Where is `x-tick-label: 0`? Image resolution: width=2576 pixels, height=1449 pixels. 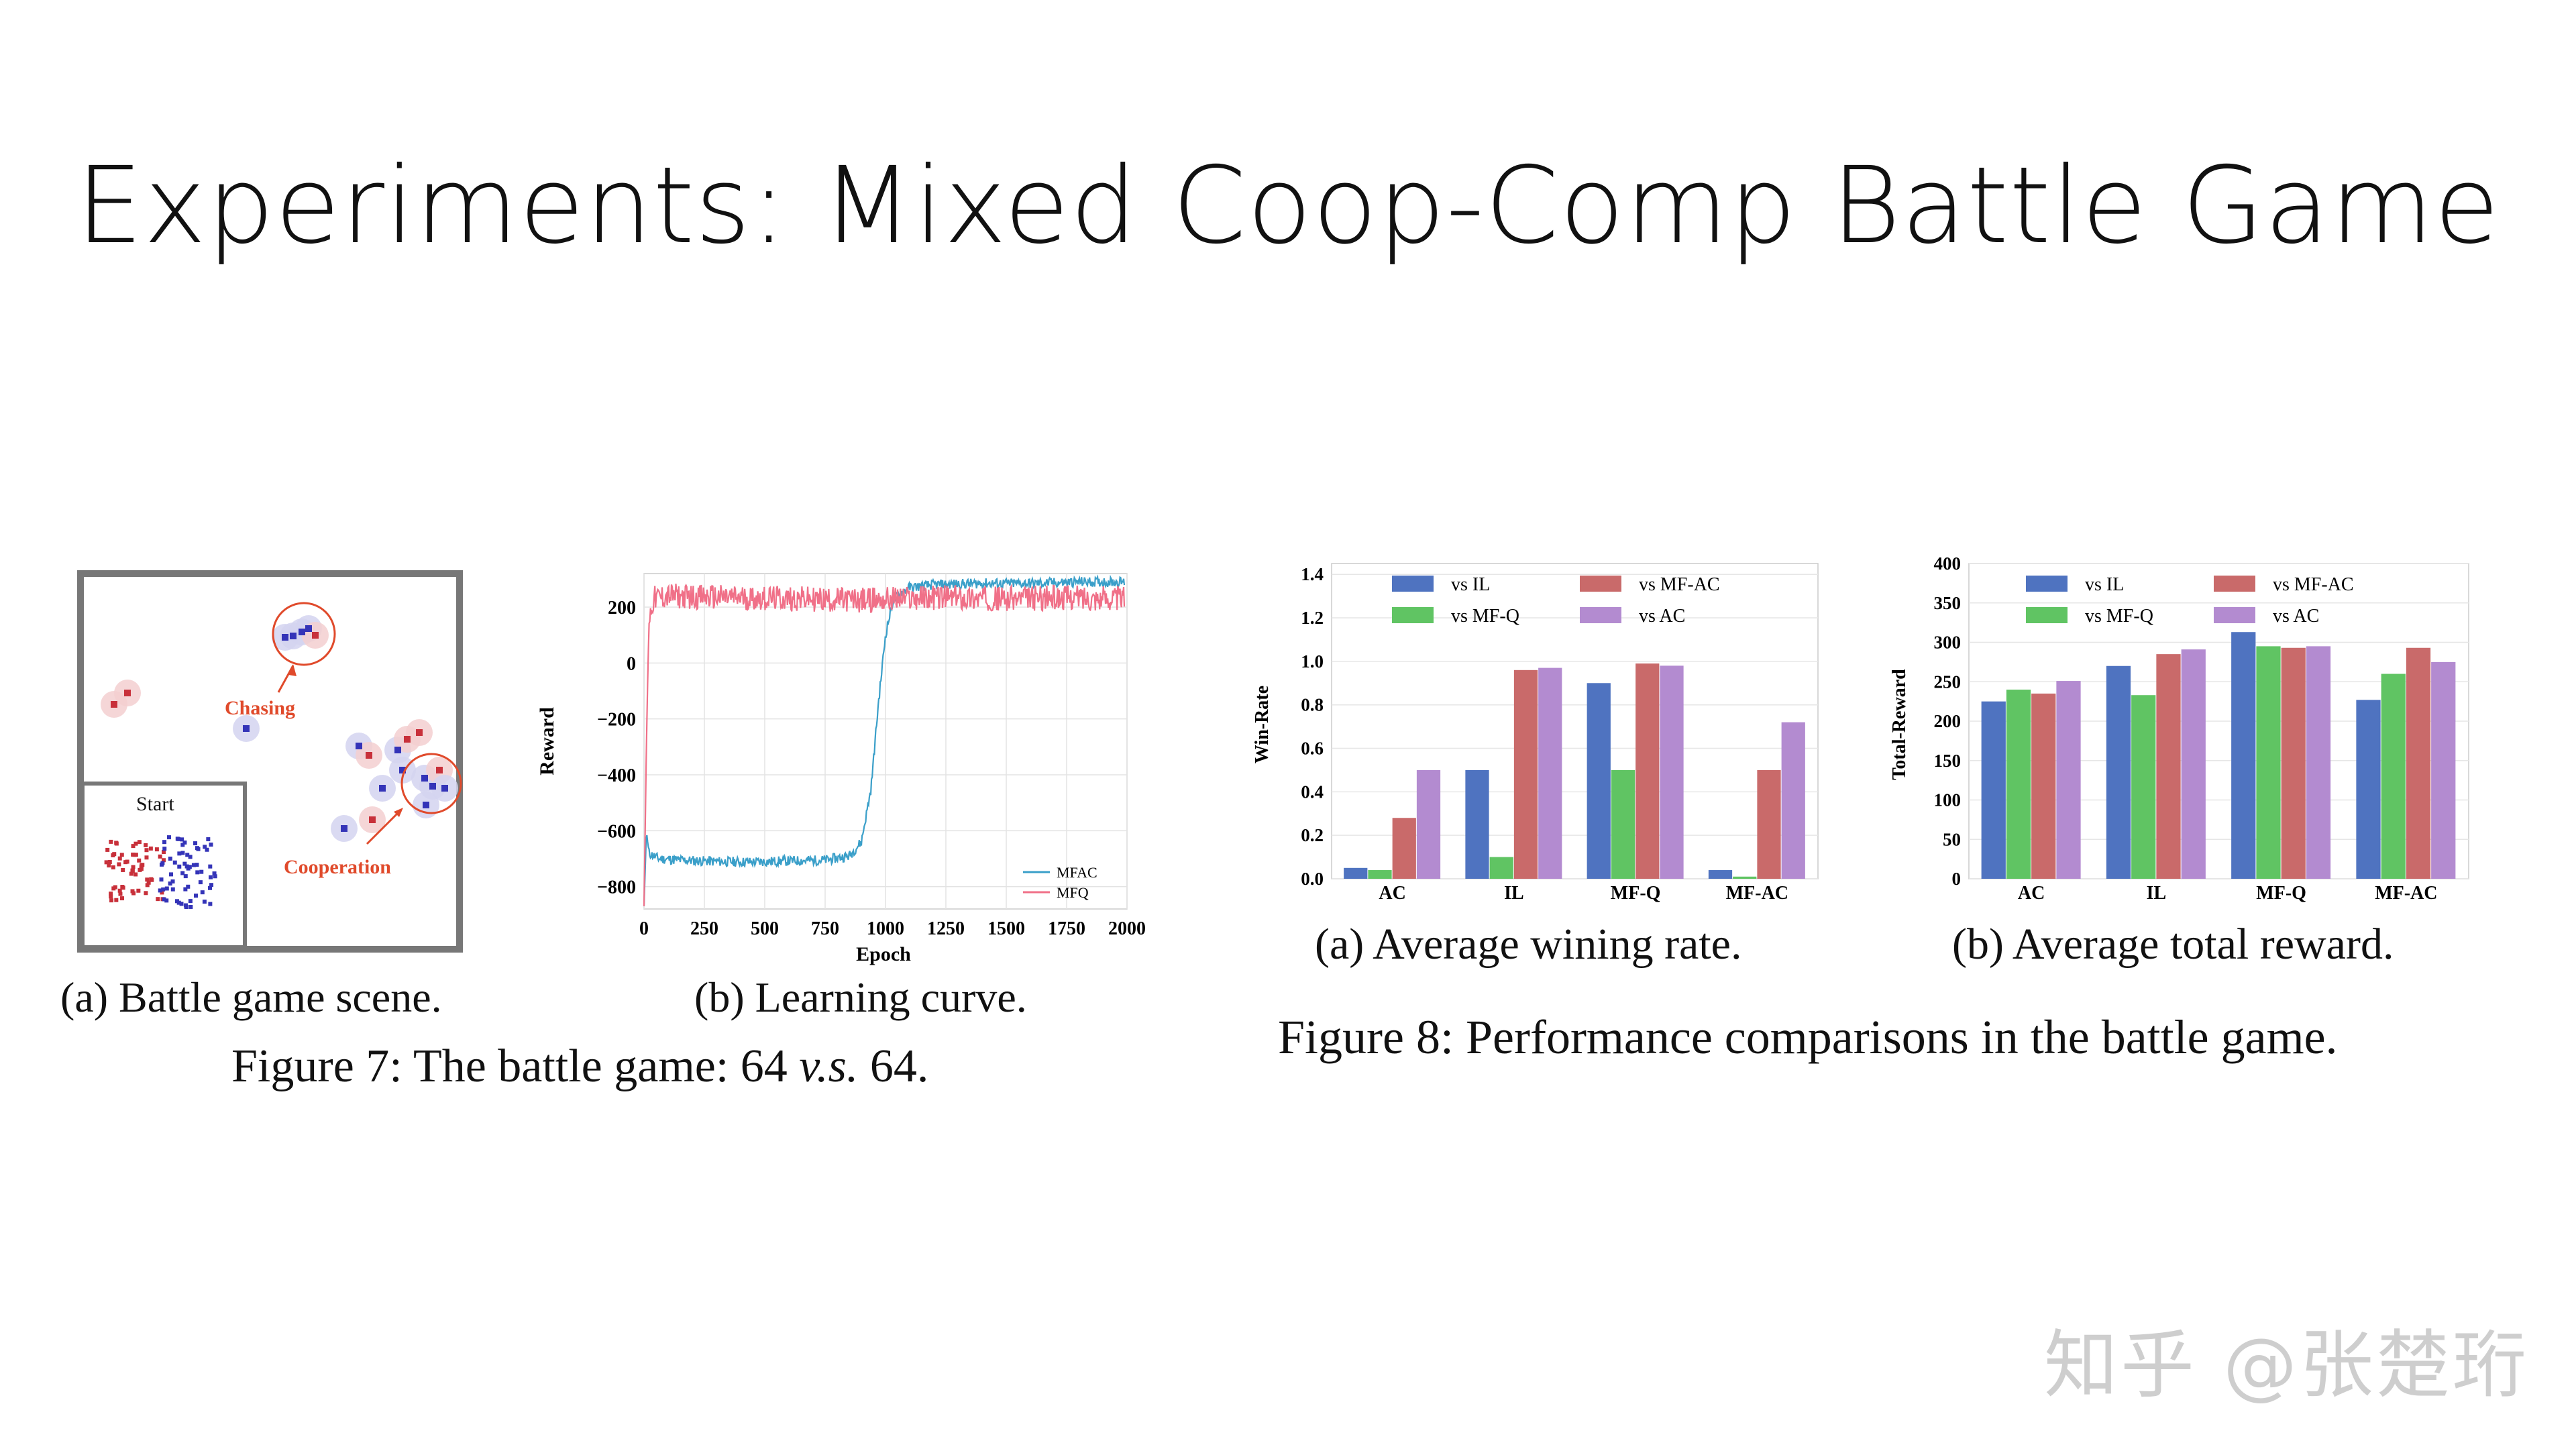 x-tick-label: 0 is located at coordinates (644, 928).